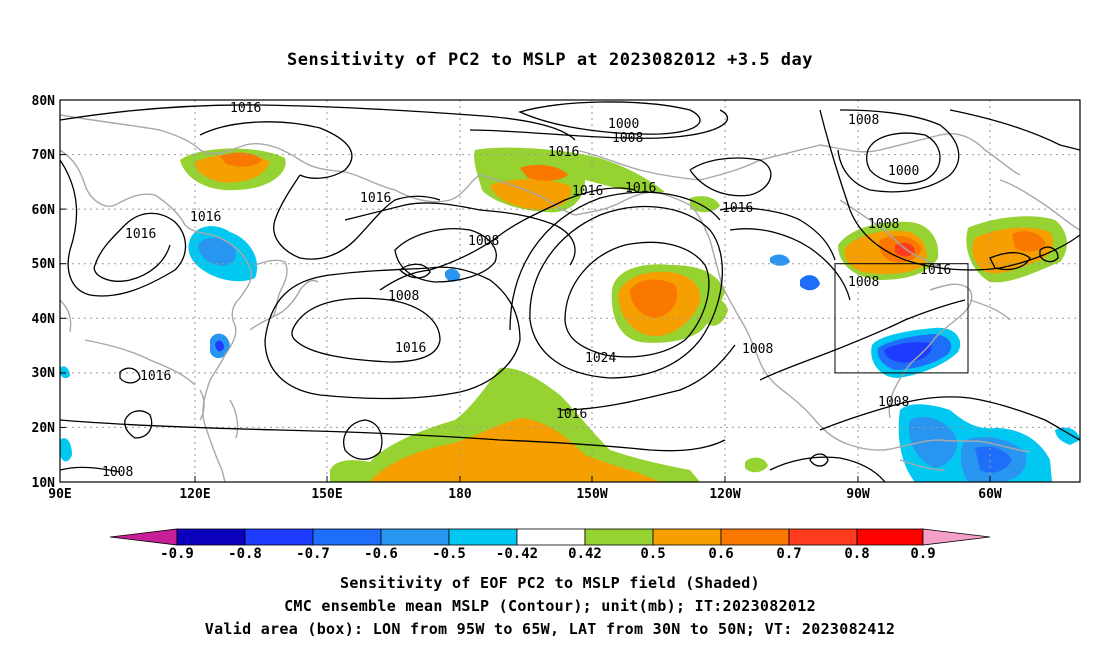  I want to click on contour-label: 1024, so click(600, 358).